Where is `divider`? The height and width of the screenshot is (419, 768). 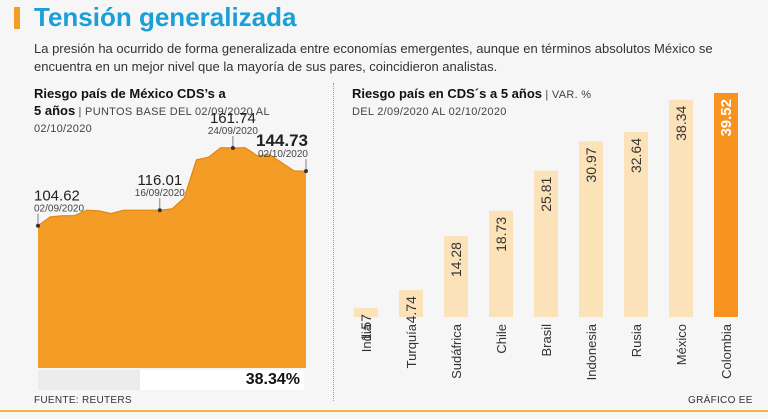
divider is located at coordinates (333, 242).